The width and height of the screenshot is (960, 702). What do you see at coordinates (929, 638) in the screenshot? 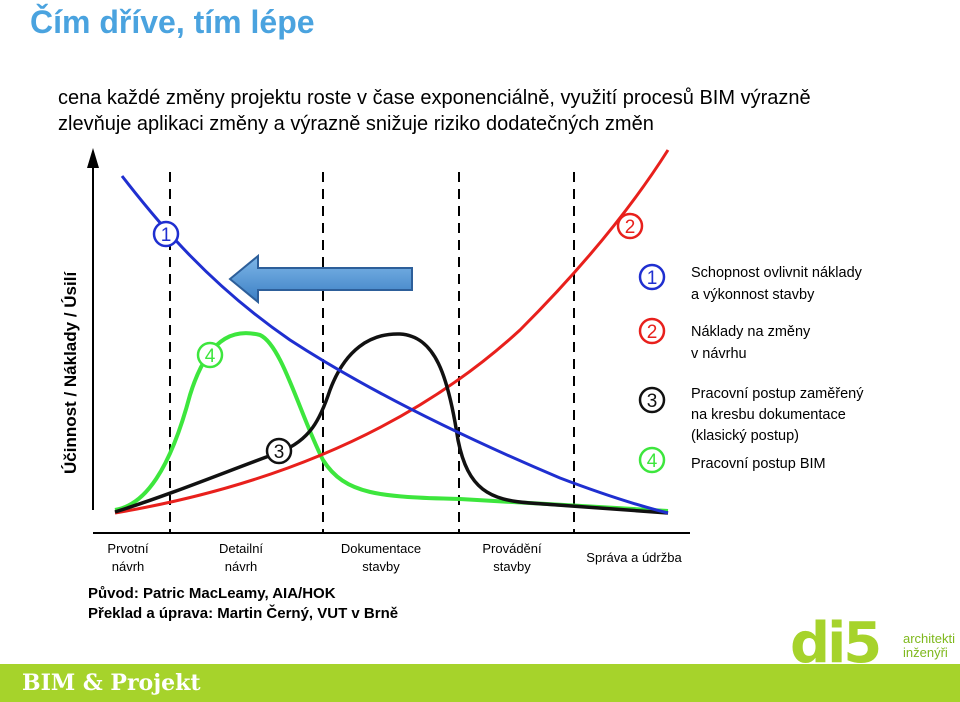
I see `logo-tagline-line1: architekti` at bounding box center [929, 638].